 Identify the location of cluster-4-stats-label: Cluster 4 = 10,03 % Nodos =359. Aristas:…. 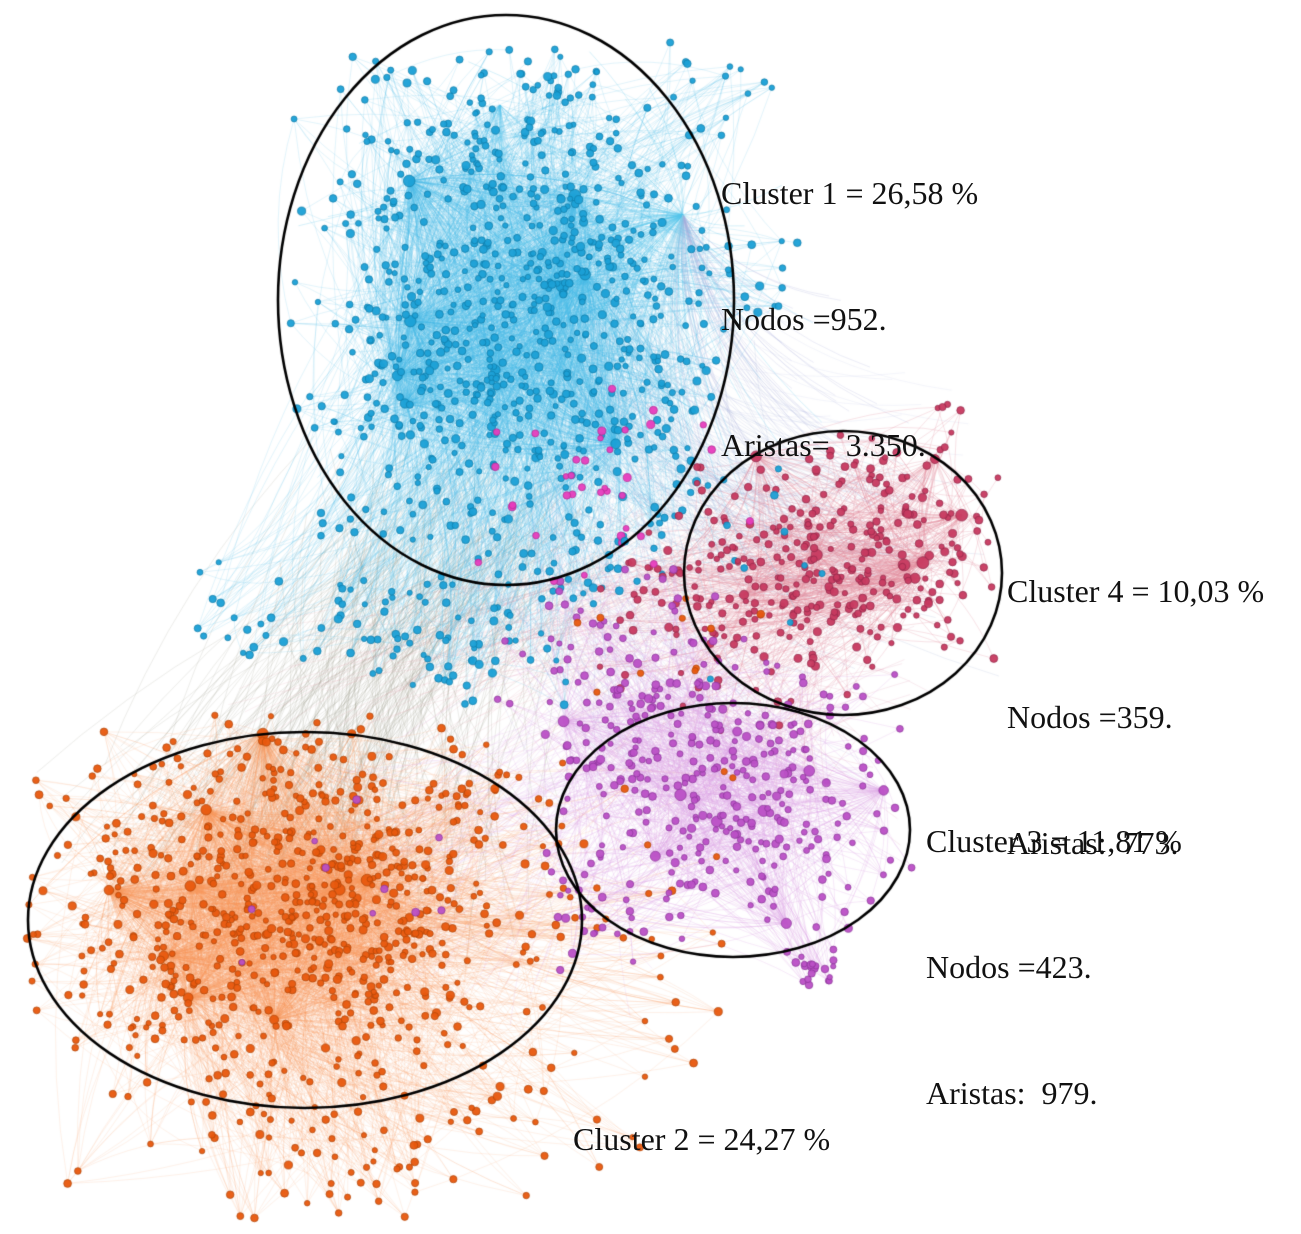
(1135, 717).